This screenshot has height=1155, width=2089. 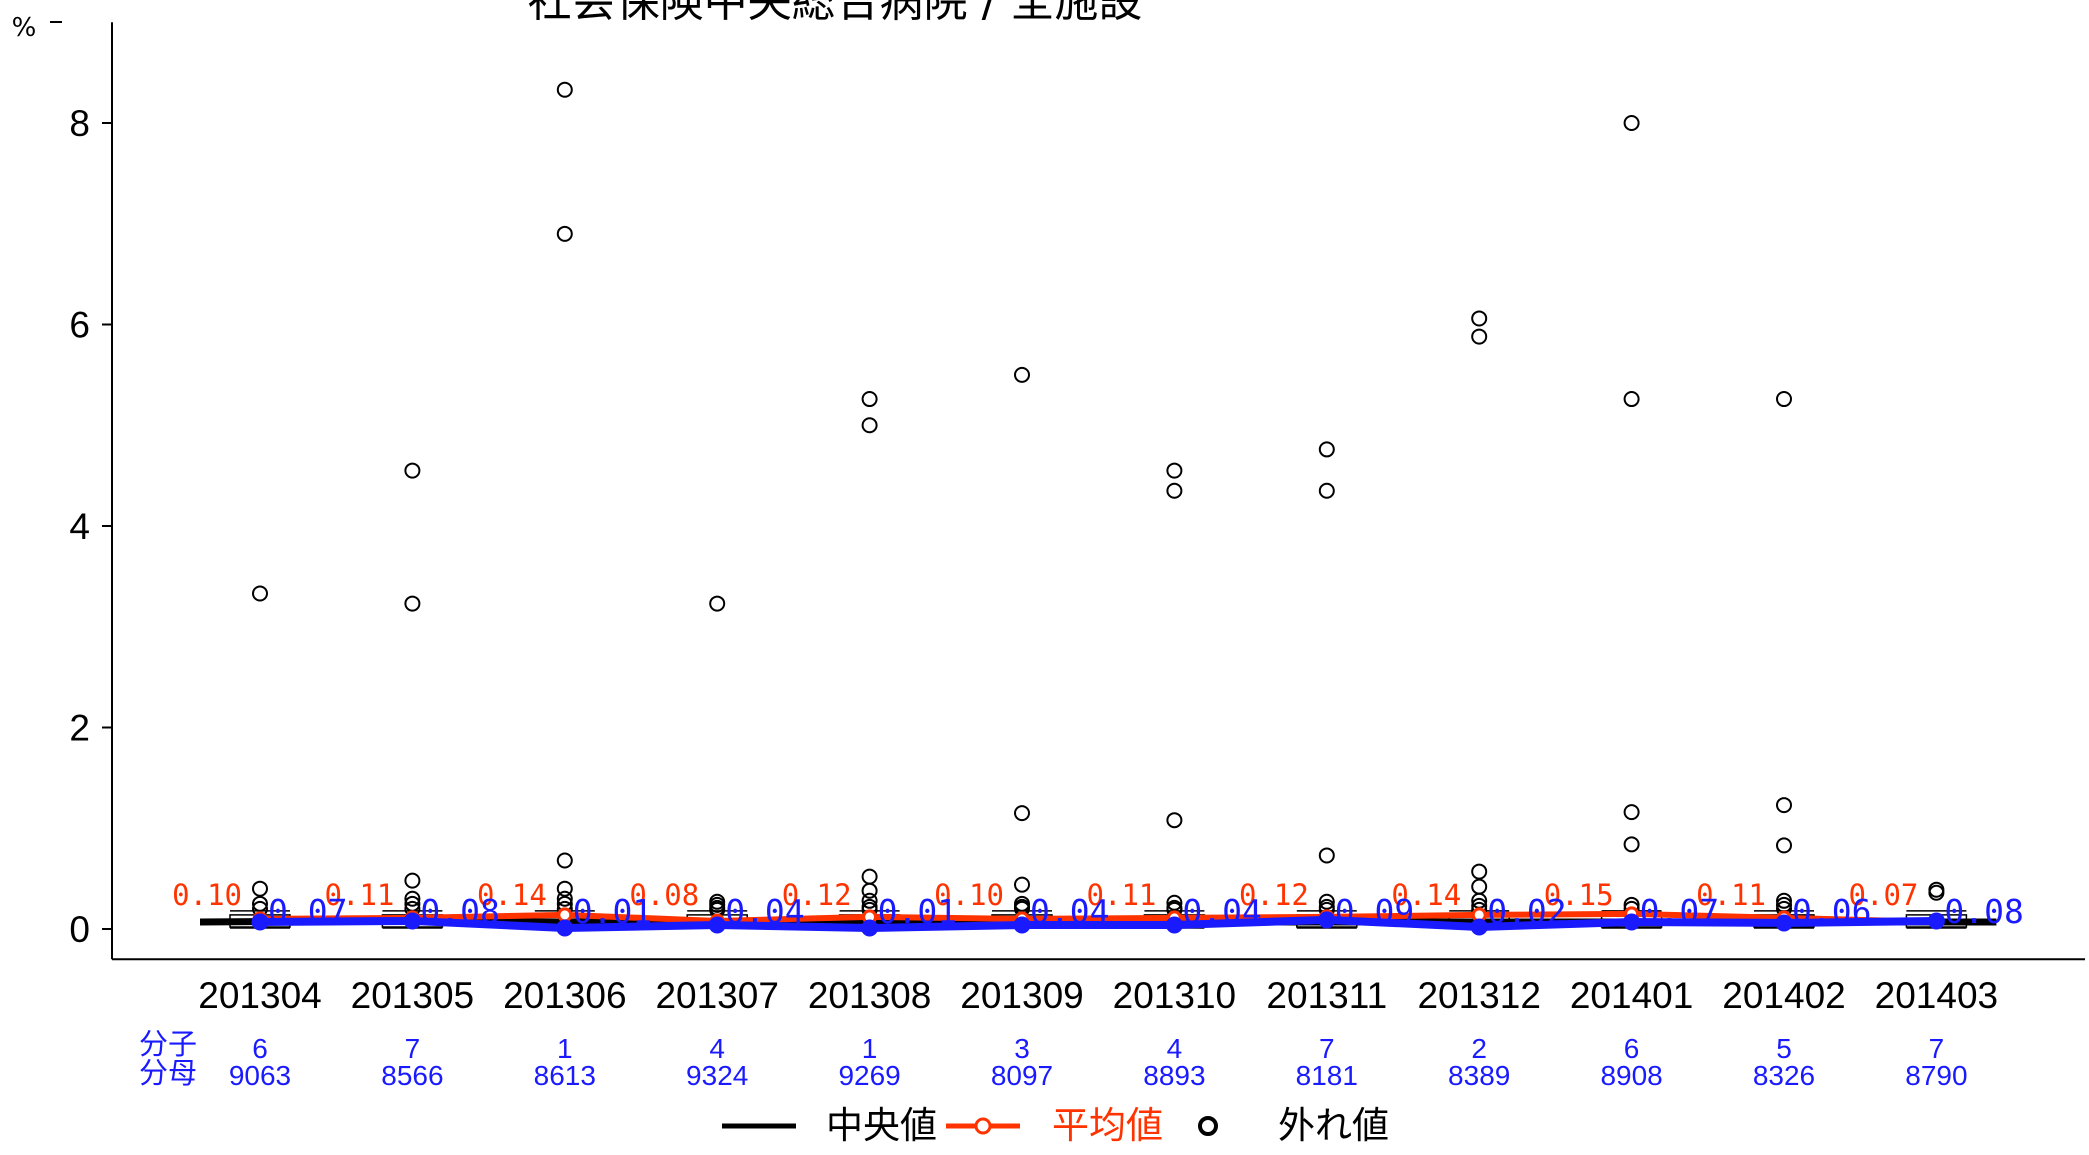 I want to click on denominator-value: 8790, so click(x=1936, y=1075).